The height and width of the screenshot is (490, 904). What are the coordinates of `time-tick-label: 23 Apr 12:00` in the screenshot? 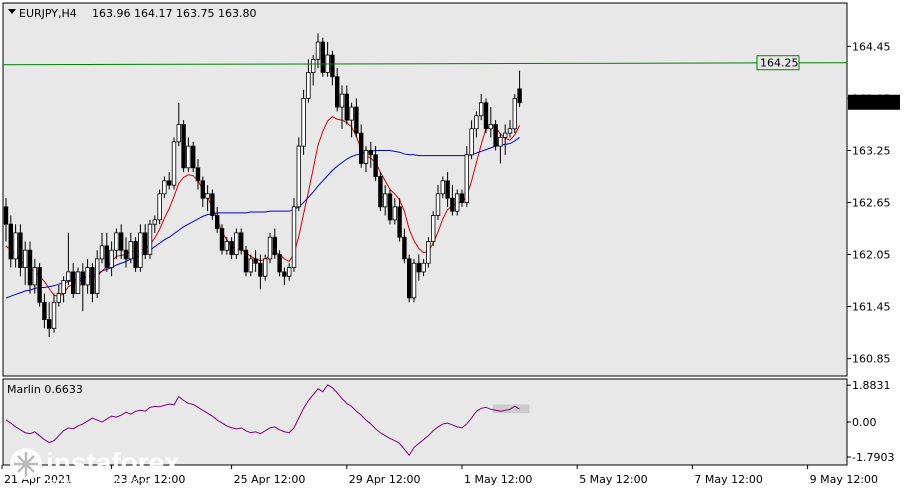 It's located at (150, 479).